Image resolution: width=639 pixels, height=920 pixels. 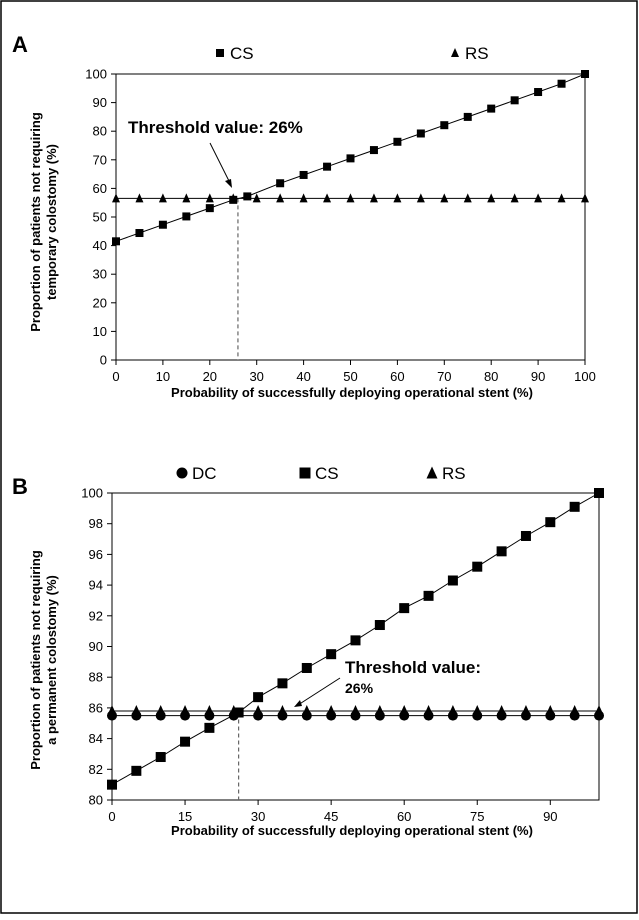 What do you see at coordinates (96, 677) in the screenshot?
I see `y-tick-label: 88` at bounding box center [96, 677].